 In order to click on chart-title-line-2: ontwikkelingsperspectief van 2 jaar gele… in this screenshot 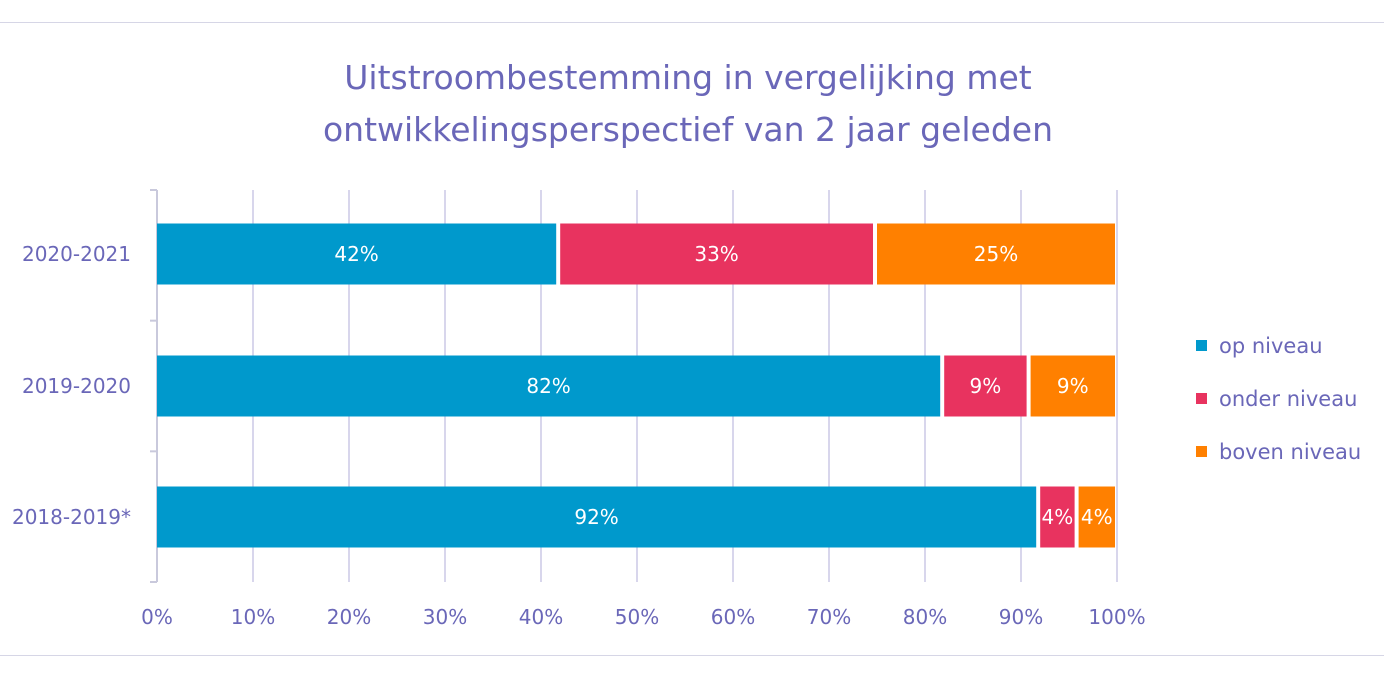, I will do `click(688, 129)`.